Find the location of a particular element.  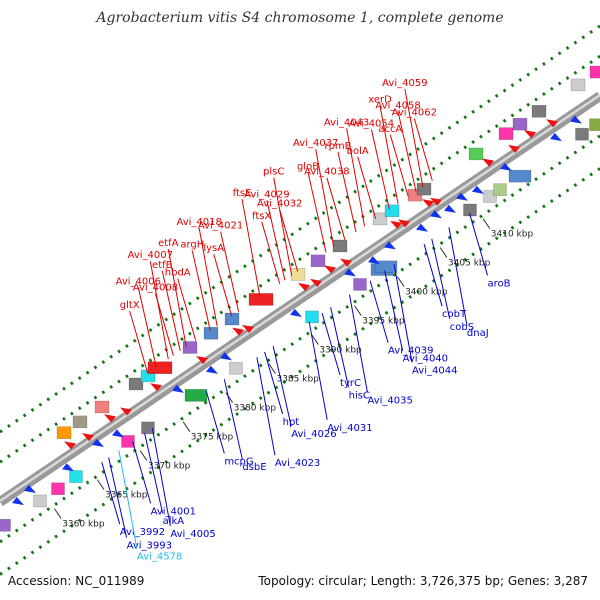

gene-label: Avi_3993 is located at coordinates (149, 545).